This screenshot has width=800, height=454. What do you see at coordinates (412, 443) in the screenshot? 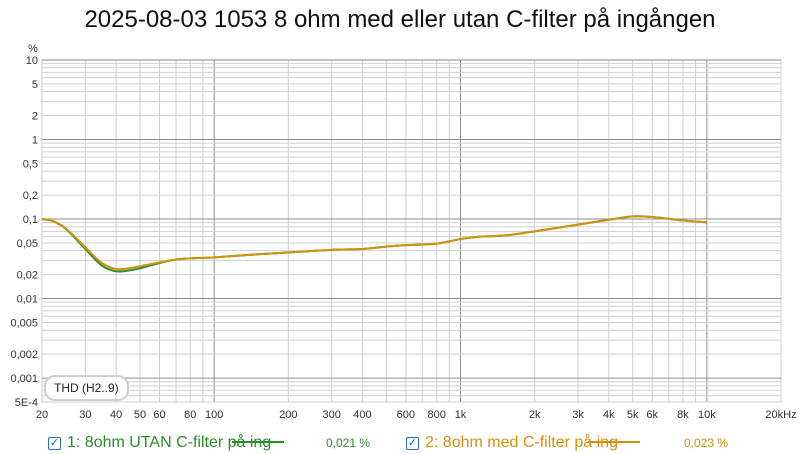
I see `checkbox-series-2: ✓` at bounding box center [412, 443].